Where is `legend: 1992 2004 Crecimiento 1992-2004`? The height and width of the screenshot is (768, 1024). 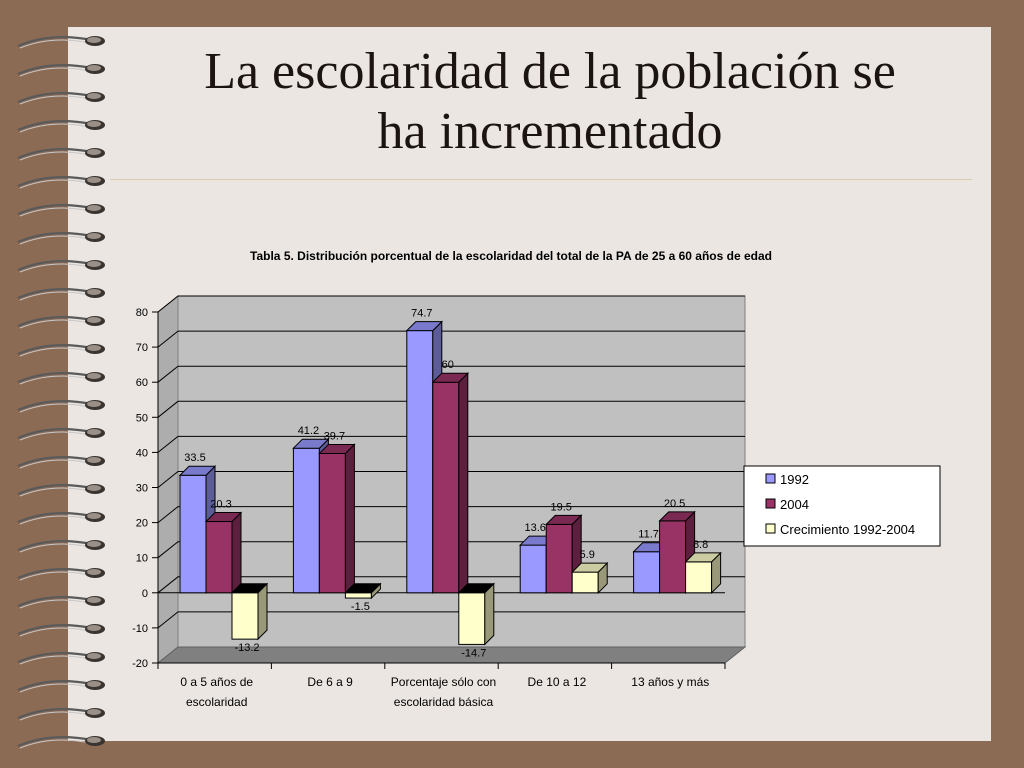 legend: 1992 2004 Crecimiento 1992-2004 is located at coordinates (842, 506).